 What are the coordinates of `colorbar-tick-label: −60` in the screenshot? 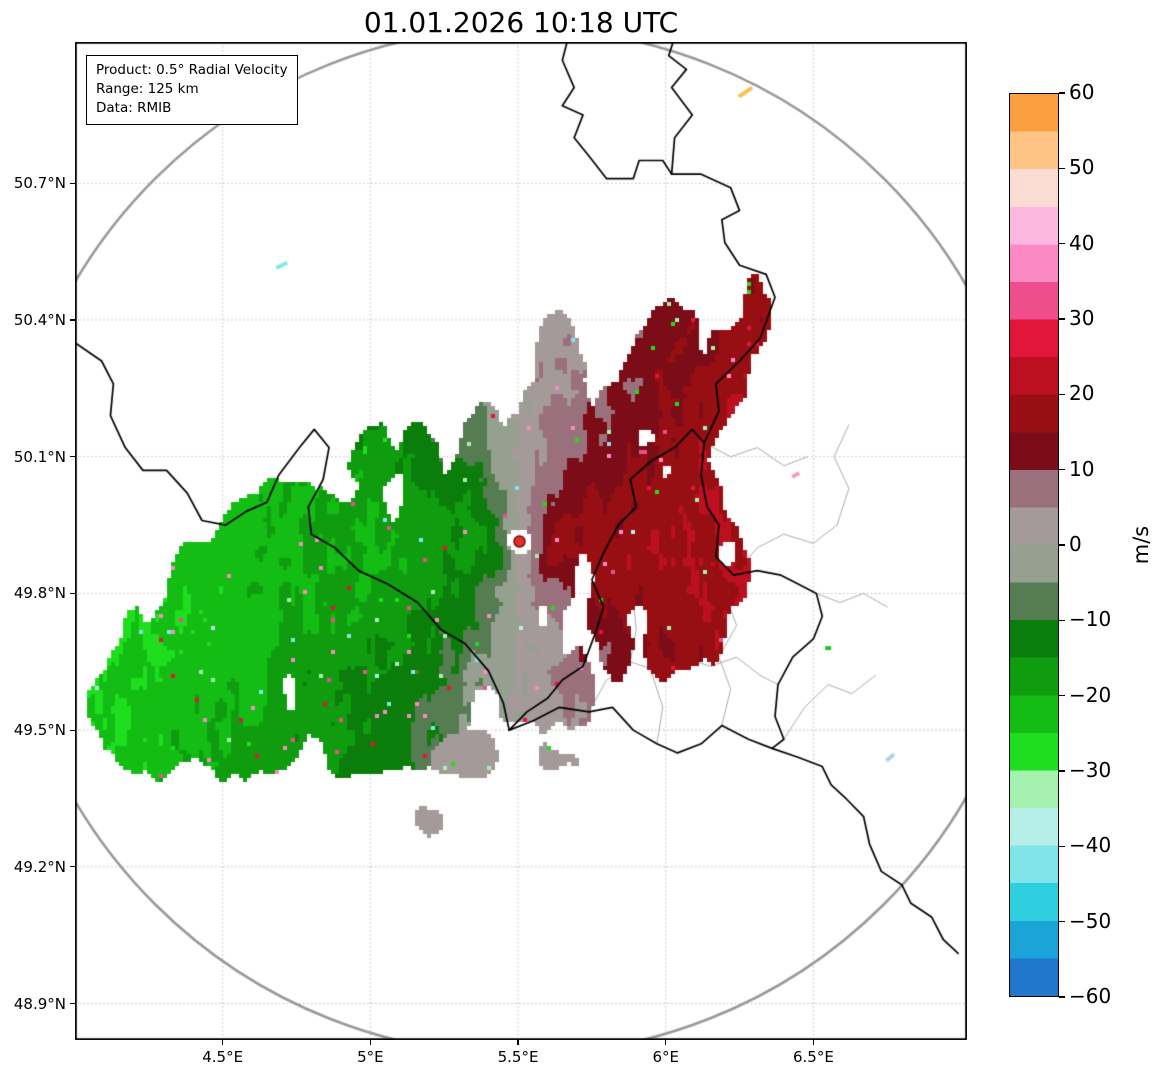 It's located at (1090, 996).